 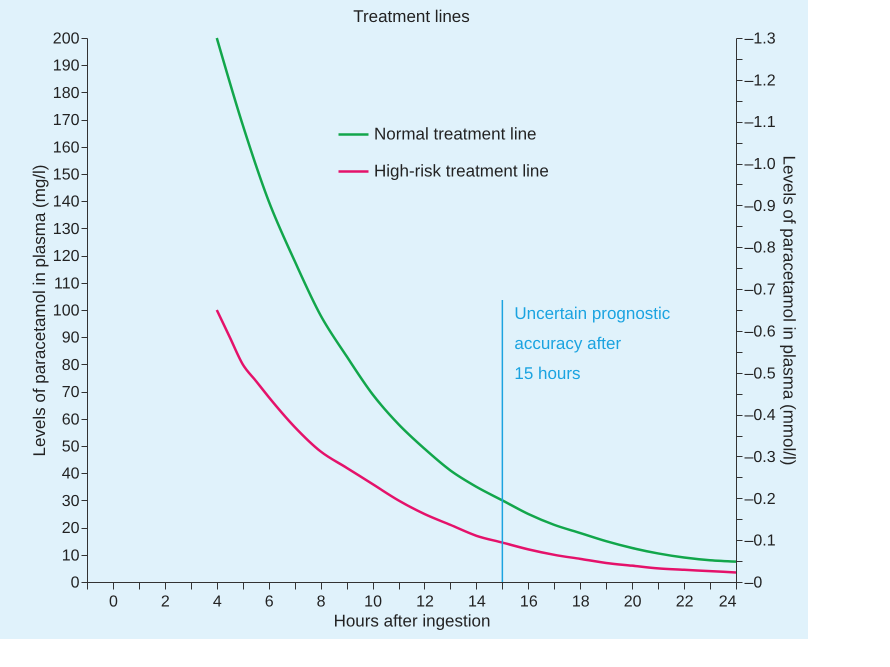 I want to click on y-axis-title: Levels of paracetamol in plasma (mg/l), so click(x=39, y=310).